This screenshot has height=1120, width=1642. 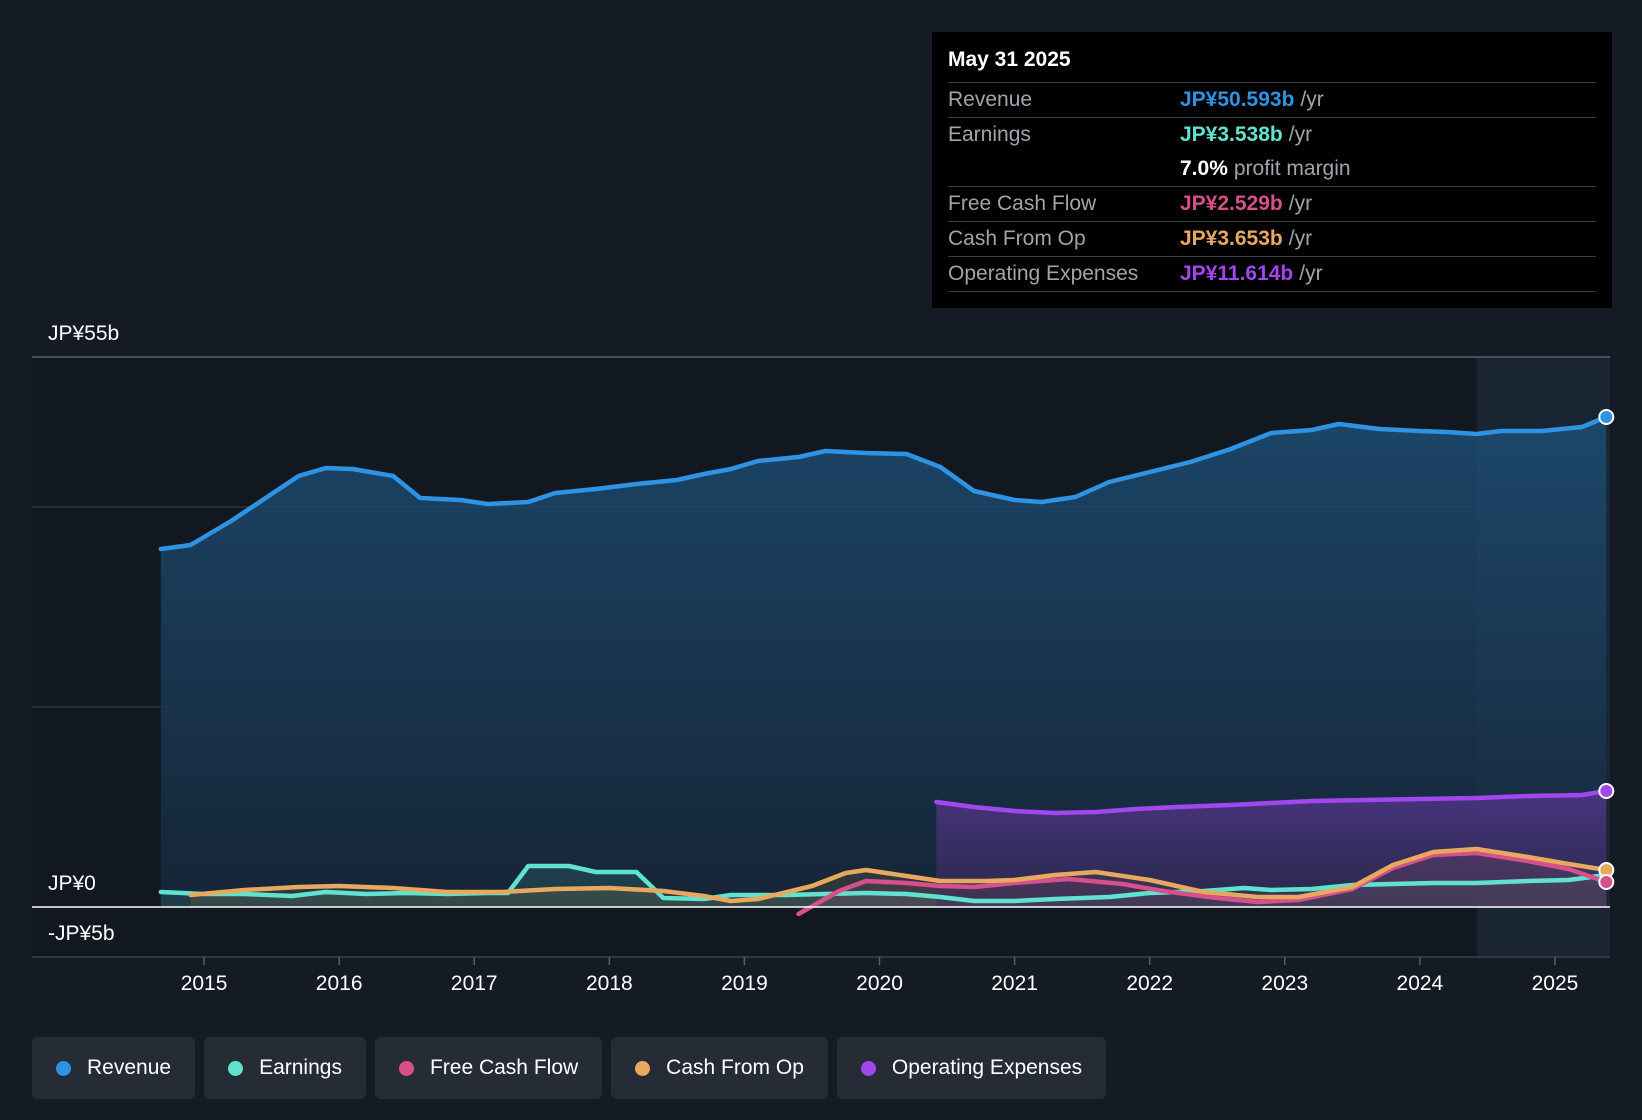 What do you see at coordinates (1555, 983) in the screenshot?
I see `x-tick-label: 2025` at bounding box center [1555, 983].